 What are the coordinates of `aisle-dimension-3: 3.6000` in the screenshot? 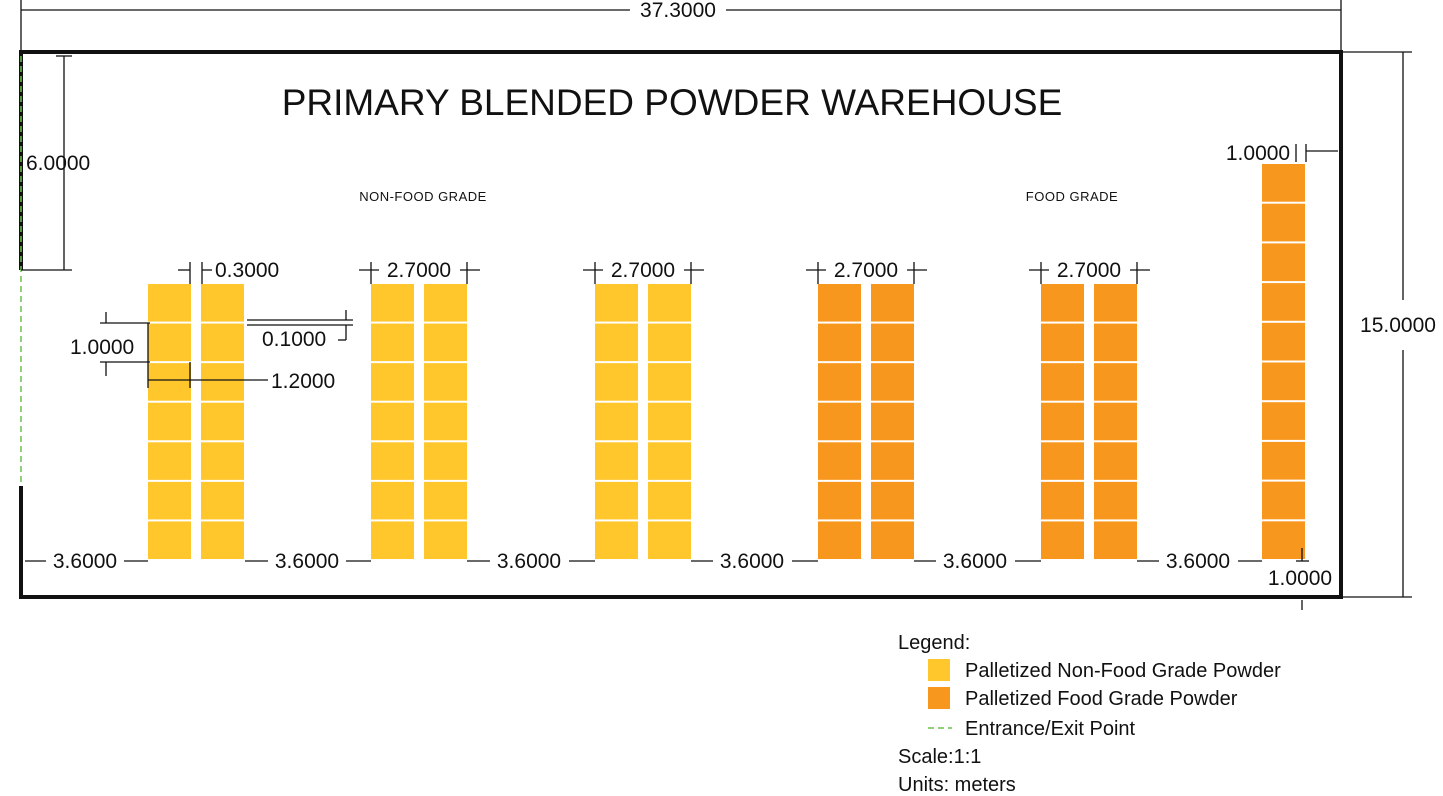 It's located at (531, 561).